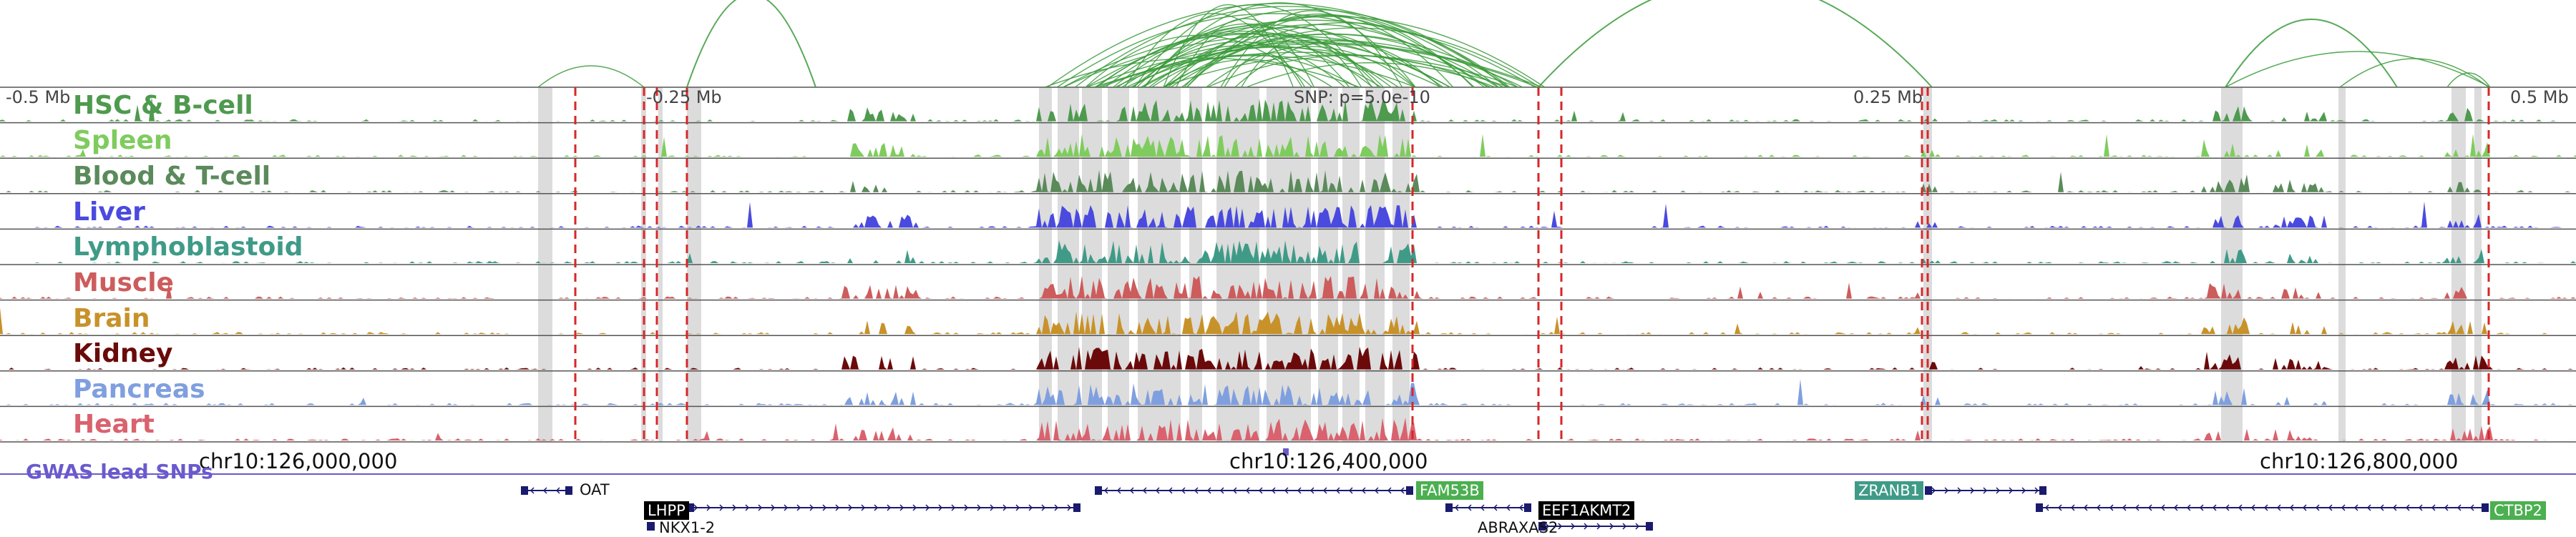 This screenshot has height=537, width=2576. I want to click on scale-label-half-mb: 0.5 Mb, so click(2539, 97).